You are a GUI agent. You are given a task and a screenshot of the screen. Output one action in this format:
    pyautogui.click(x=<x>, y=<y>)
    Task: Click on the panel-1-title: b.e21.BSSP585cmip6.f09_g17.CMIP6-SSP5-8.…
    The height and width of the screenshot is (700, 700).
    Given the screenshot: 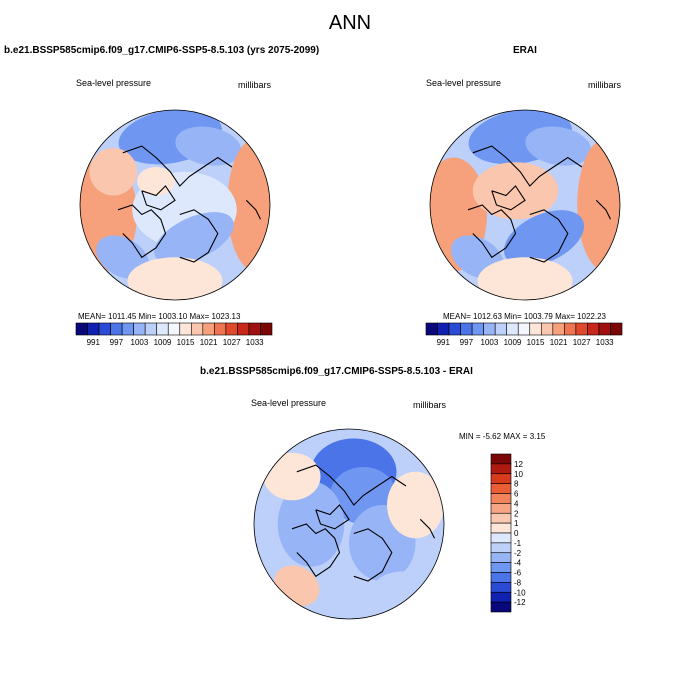 What is the action you would take?
    pyautogui.click(x=162, y=50)
    